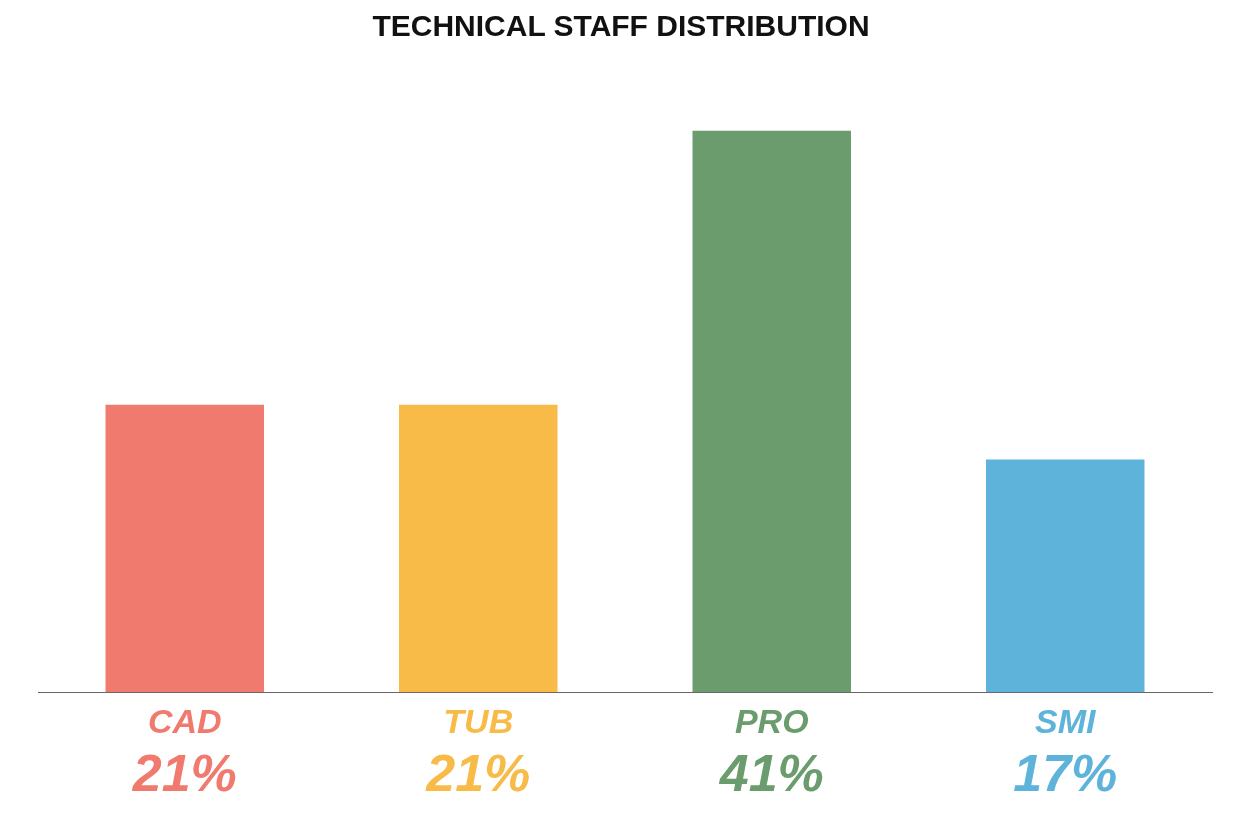 The width and height of the screenshot is (1242, 817). What do you see at coordinates (1065, 773) in the screenshot?
I see `data-label: 17%` at bounding box center [1065, 773].